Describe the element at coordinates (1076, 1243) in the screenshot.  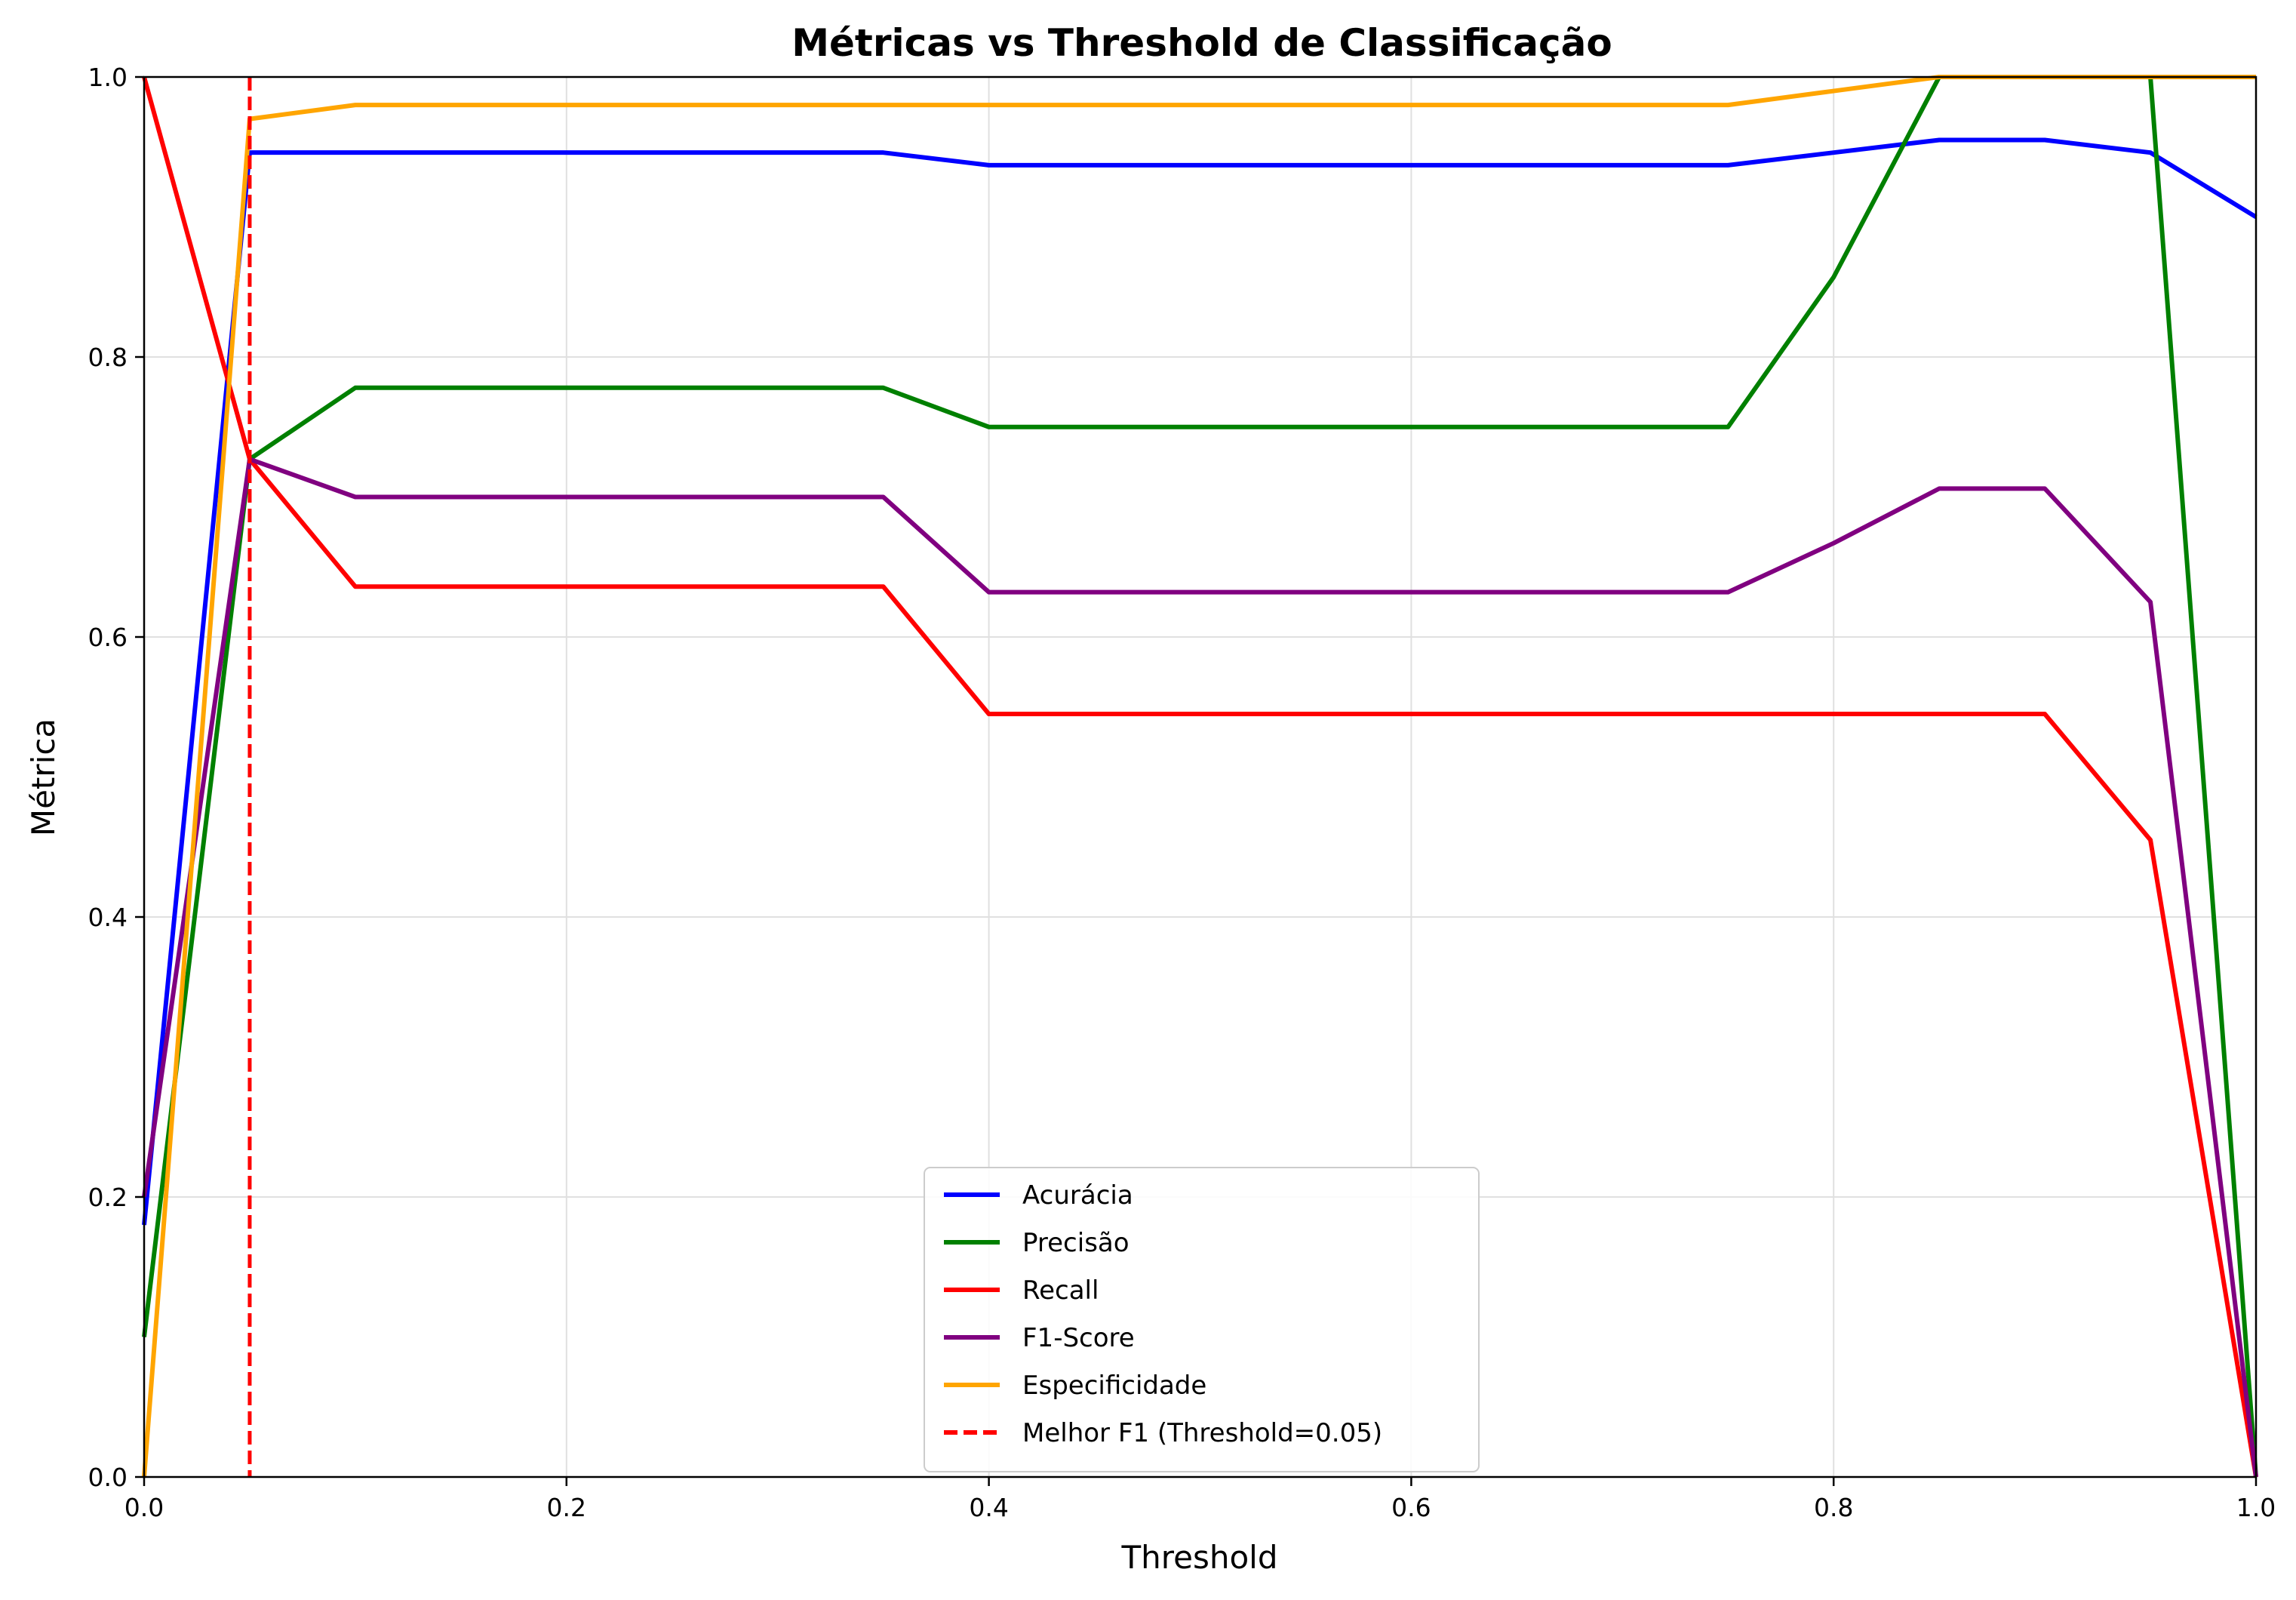
I see `legend-label: Precisão` at that location.